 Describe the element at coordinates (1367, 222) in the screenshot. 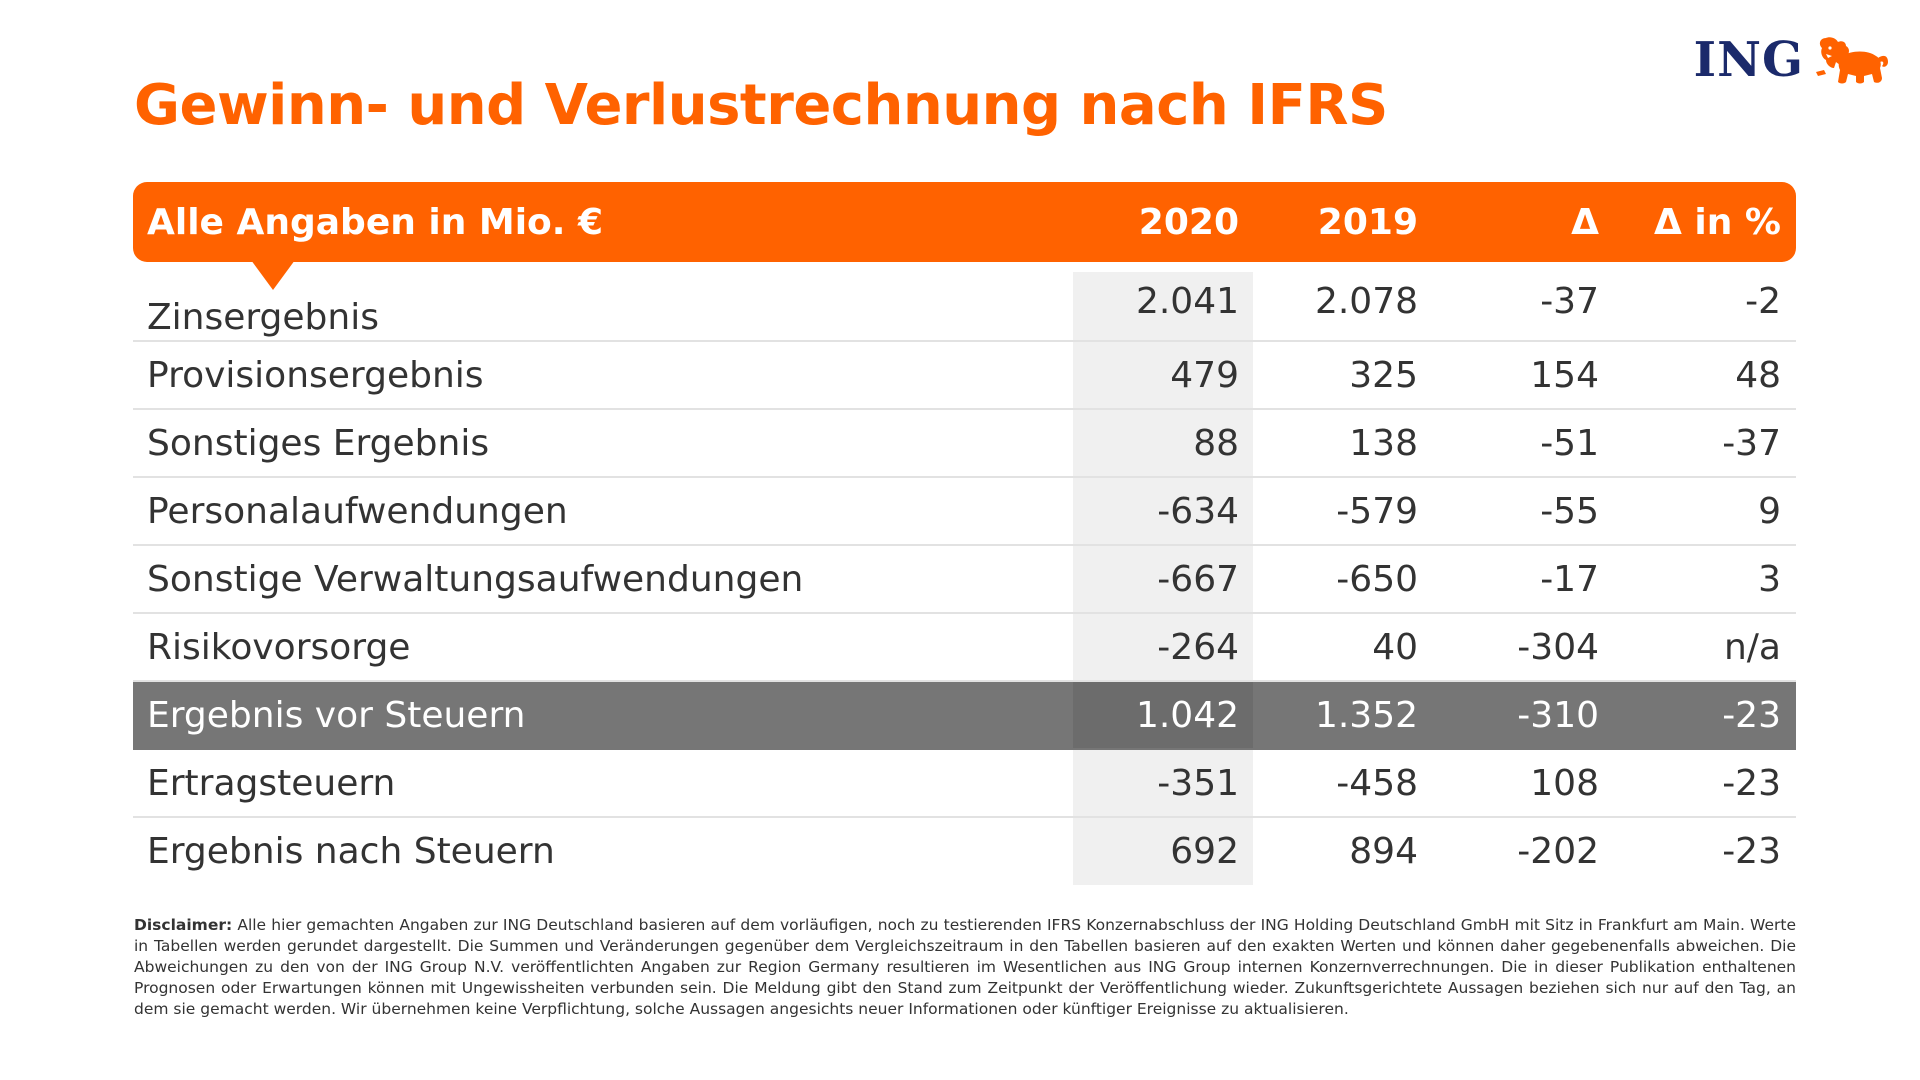

I see `header-year-2019: 2019` at that location.